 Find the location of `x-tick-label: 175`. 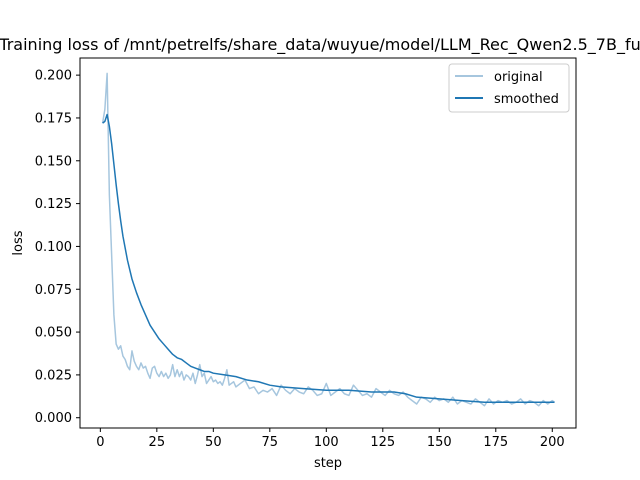

x-tick-label: 175 is located at coordinates (495, 442).